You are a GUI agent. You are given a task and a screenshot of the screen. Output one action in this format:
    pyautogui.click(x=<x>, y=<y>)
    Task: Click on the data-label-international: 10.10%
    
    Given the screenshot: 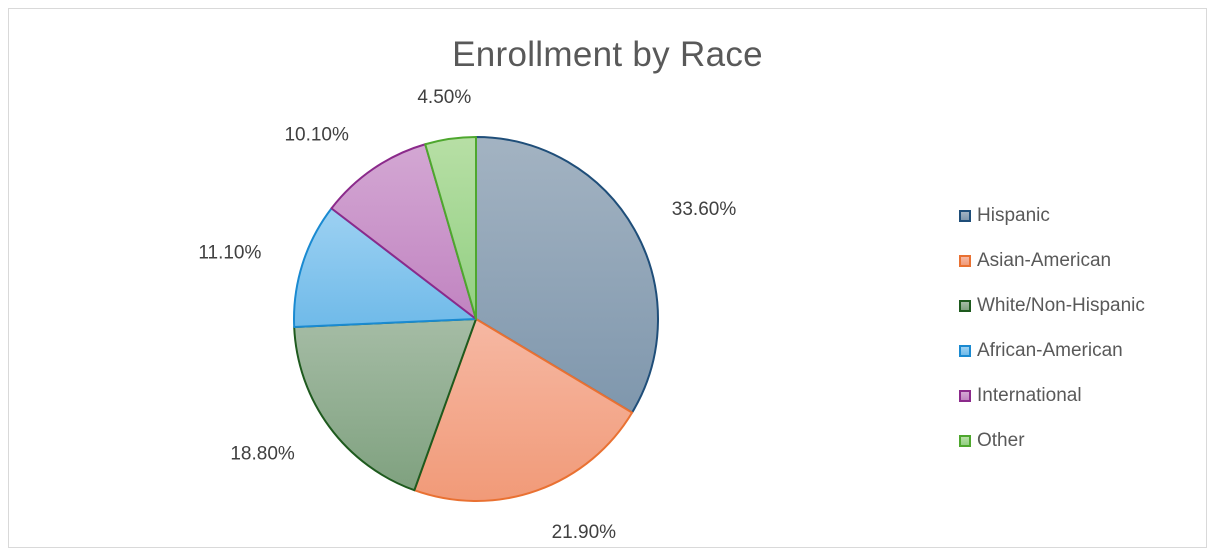 What is the action you would take?
    pyautogui.click(x=316, y=134)
    